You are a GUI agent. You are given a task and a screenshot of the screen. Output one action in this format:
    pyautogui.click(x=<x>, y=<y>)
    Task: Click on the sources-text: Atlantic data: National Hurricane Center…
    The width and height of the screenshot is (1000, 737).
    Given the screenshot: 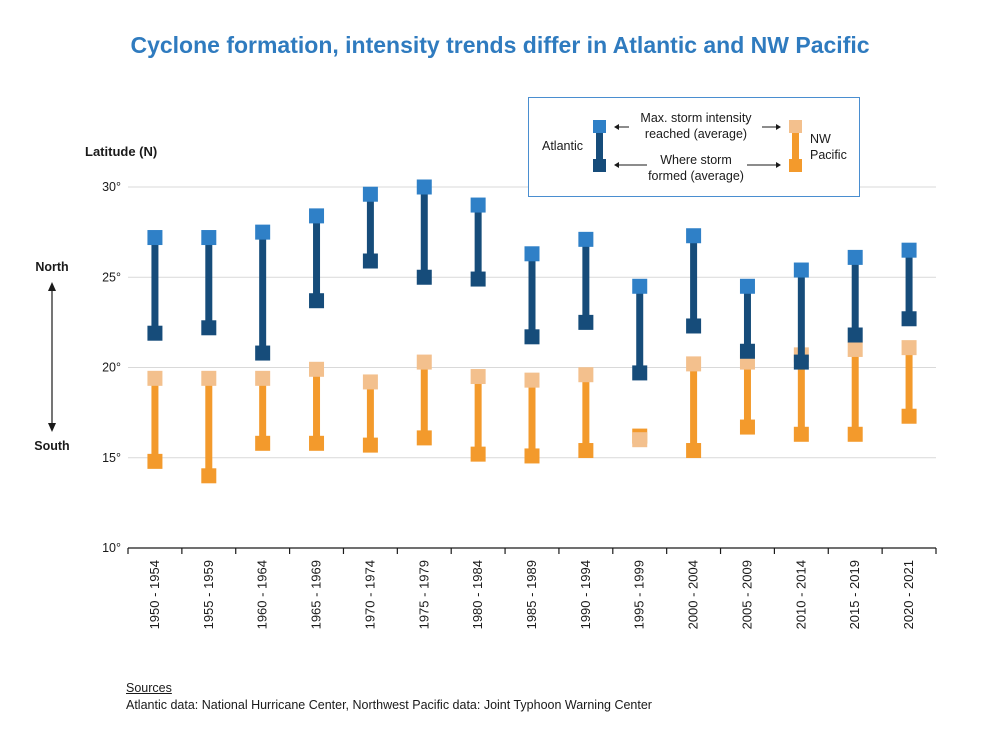 What is the action you would take?
    pyautogui.click(x=389, y=705)
    